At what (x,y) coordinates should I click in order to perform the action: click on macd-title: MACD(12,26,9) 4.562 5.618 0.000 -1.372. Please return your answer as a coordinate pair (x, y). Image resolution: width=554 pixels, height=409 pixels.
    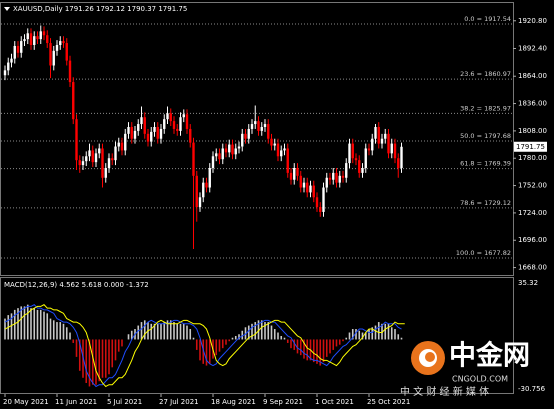
    Looking at the image, I should click on (76, 285).